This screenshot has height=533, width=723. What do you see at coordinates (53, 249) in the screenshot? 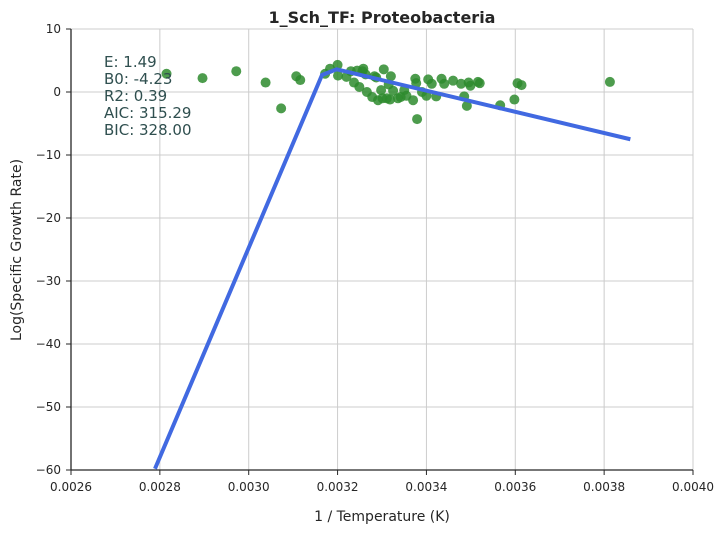
I see `y-ticks: 10 0 −10 −20 −30 −40 −50 −60` at bounding box center [53, 249].